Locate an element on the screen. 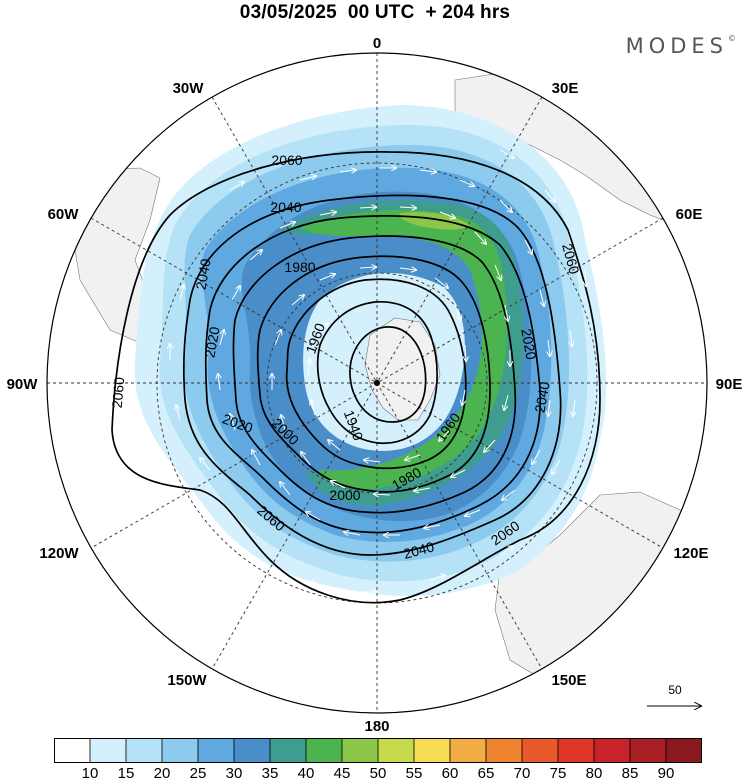 Image resolution: width=750 pixels, height=782 pixels. colorbar is located at coordinates (378, 750).